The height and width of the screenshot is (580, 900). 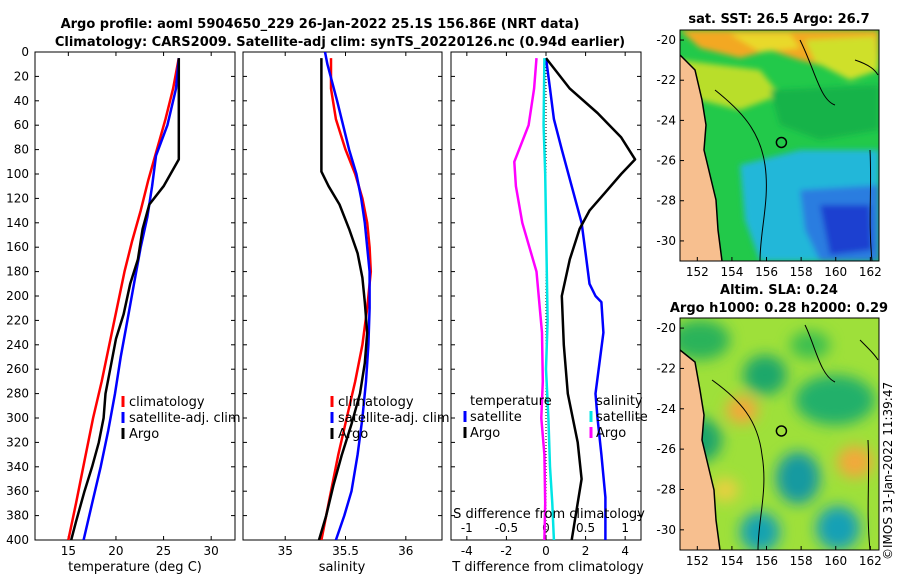 I want to click on sla-map-axes: 152 154 156 158 160 162 -20 -22 -24 -26 -28 -30, so click(x=768, y=444).